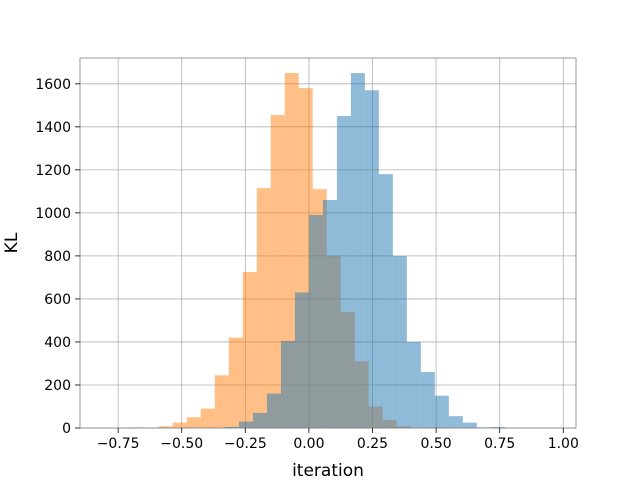 This screenshot has height=480, width=640. I want to click on y-tick-label-6: 1200, so click(53, 171).